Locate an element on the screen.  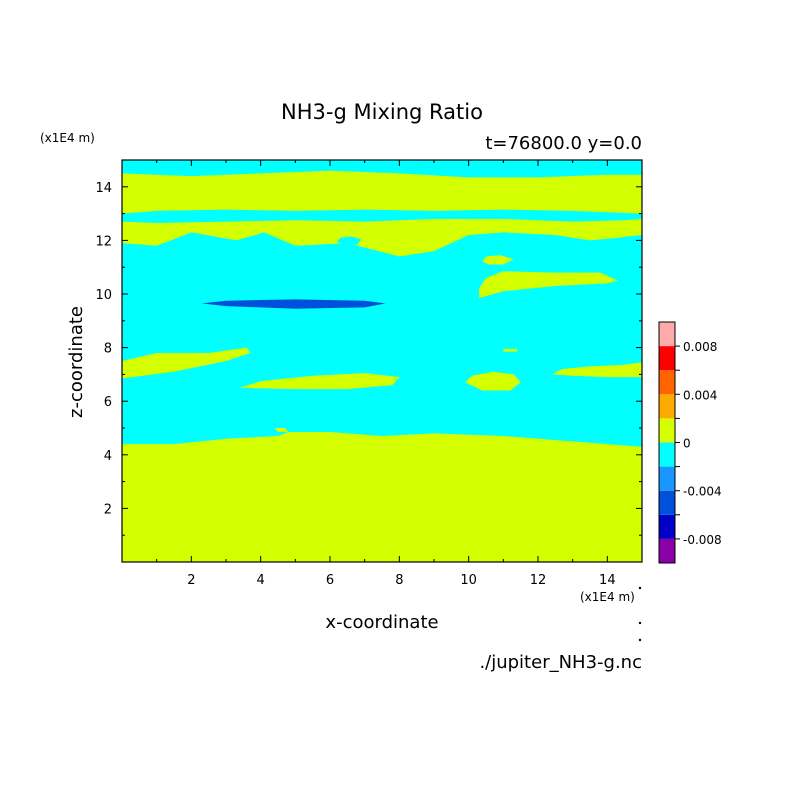
colorbar-tick-label: 0.008 is located at coordinates (700, 347).